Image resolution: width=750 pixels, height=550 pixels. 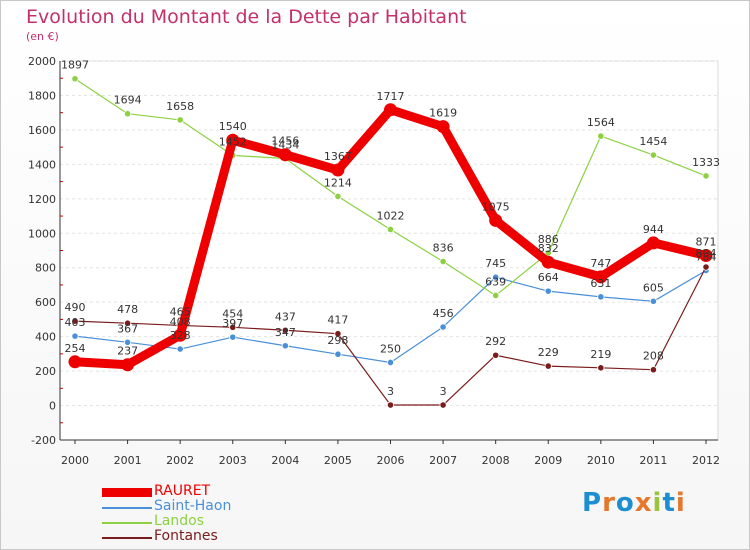 I want to click on logo-letter: r, so click(x=609, y=503).